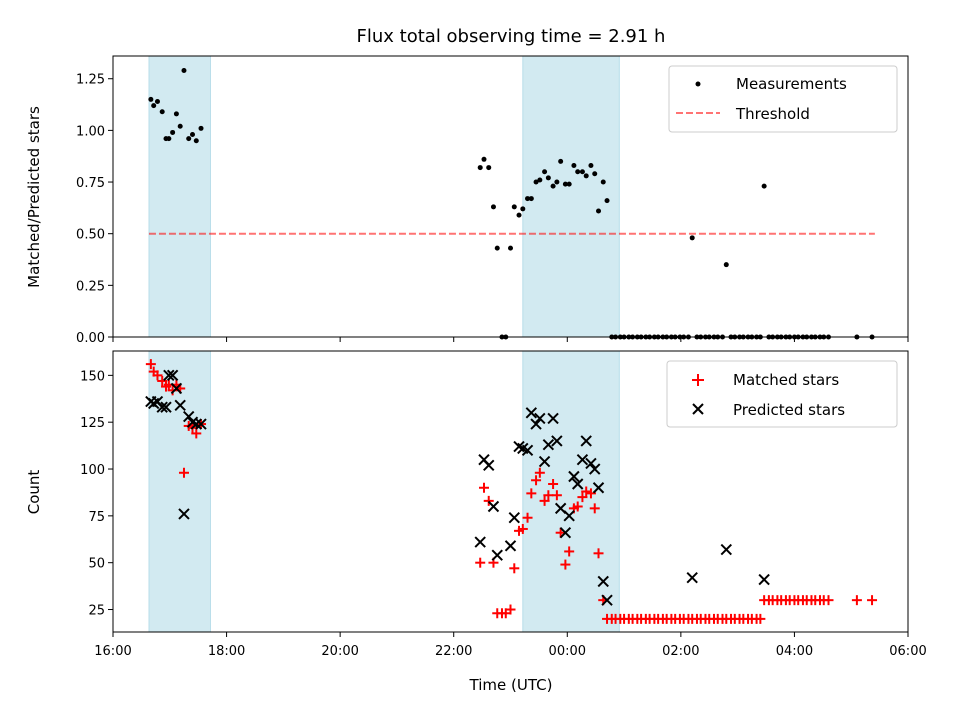 The height and width of the screenshot is (724, 960). What do you see at coordinates (92, 423) in the screenshot?
I see `y-tick-label: 125` at bounding box center [92, 423].